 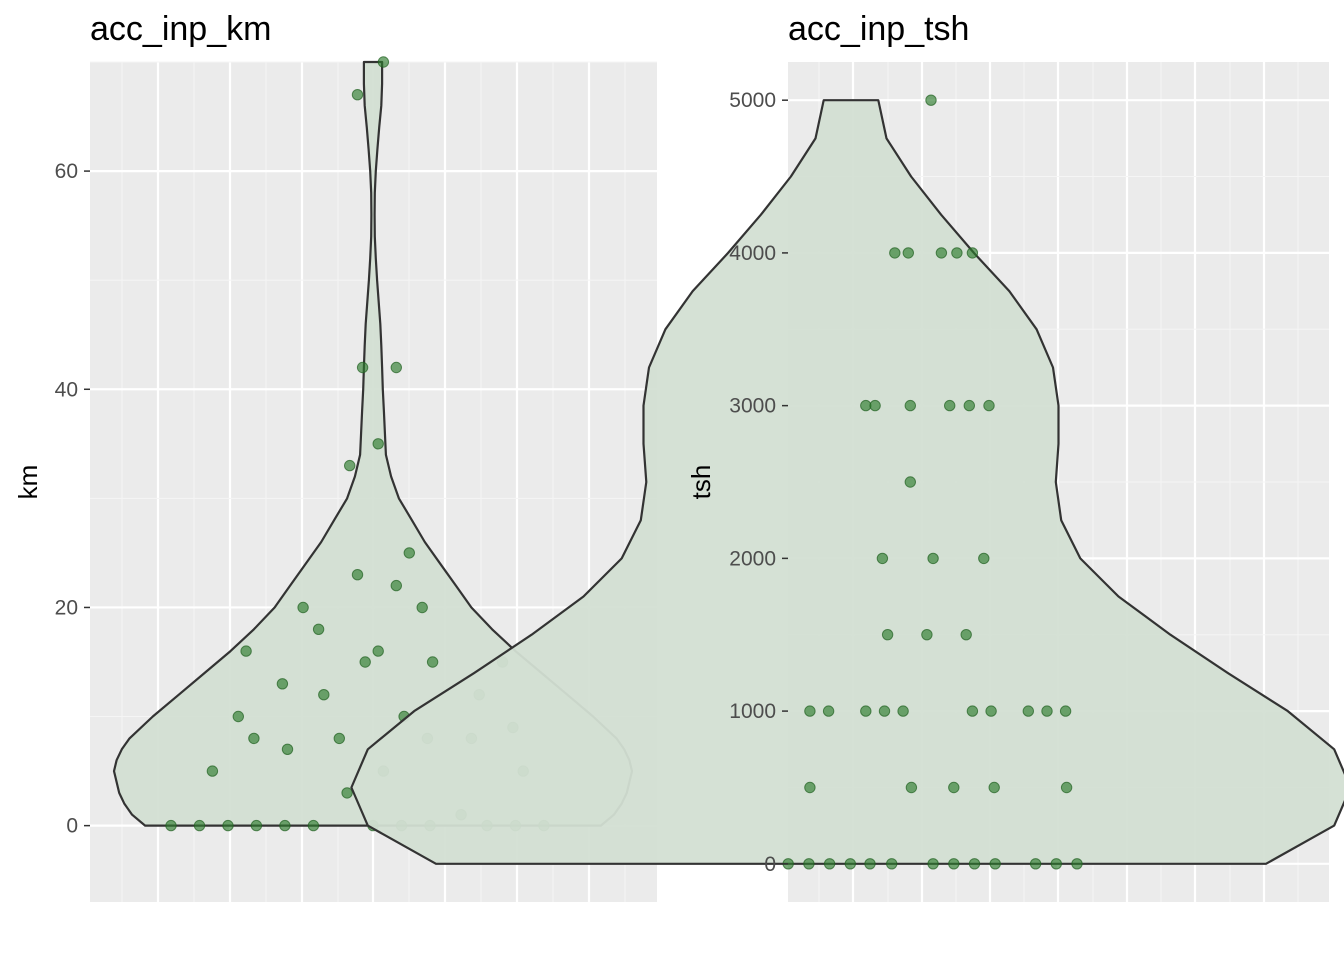 I want to click on y-tick-label: 1000, so click(x=752, y=711).